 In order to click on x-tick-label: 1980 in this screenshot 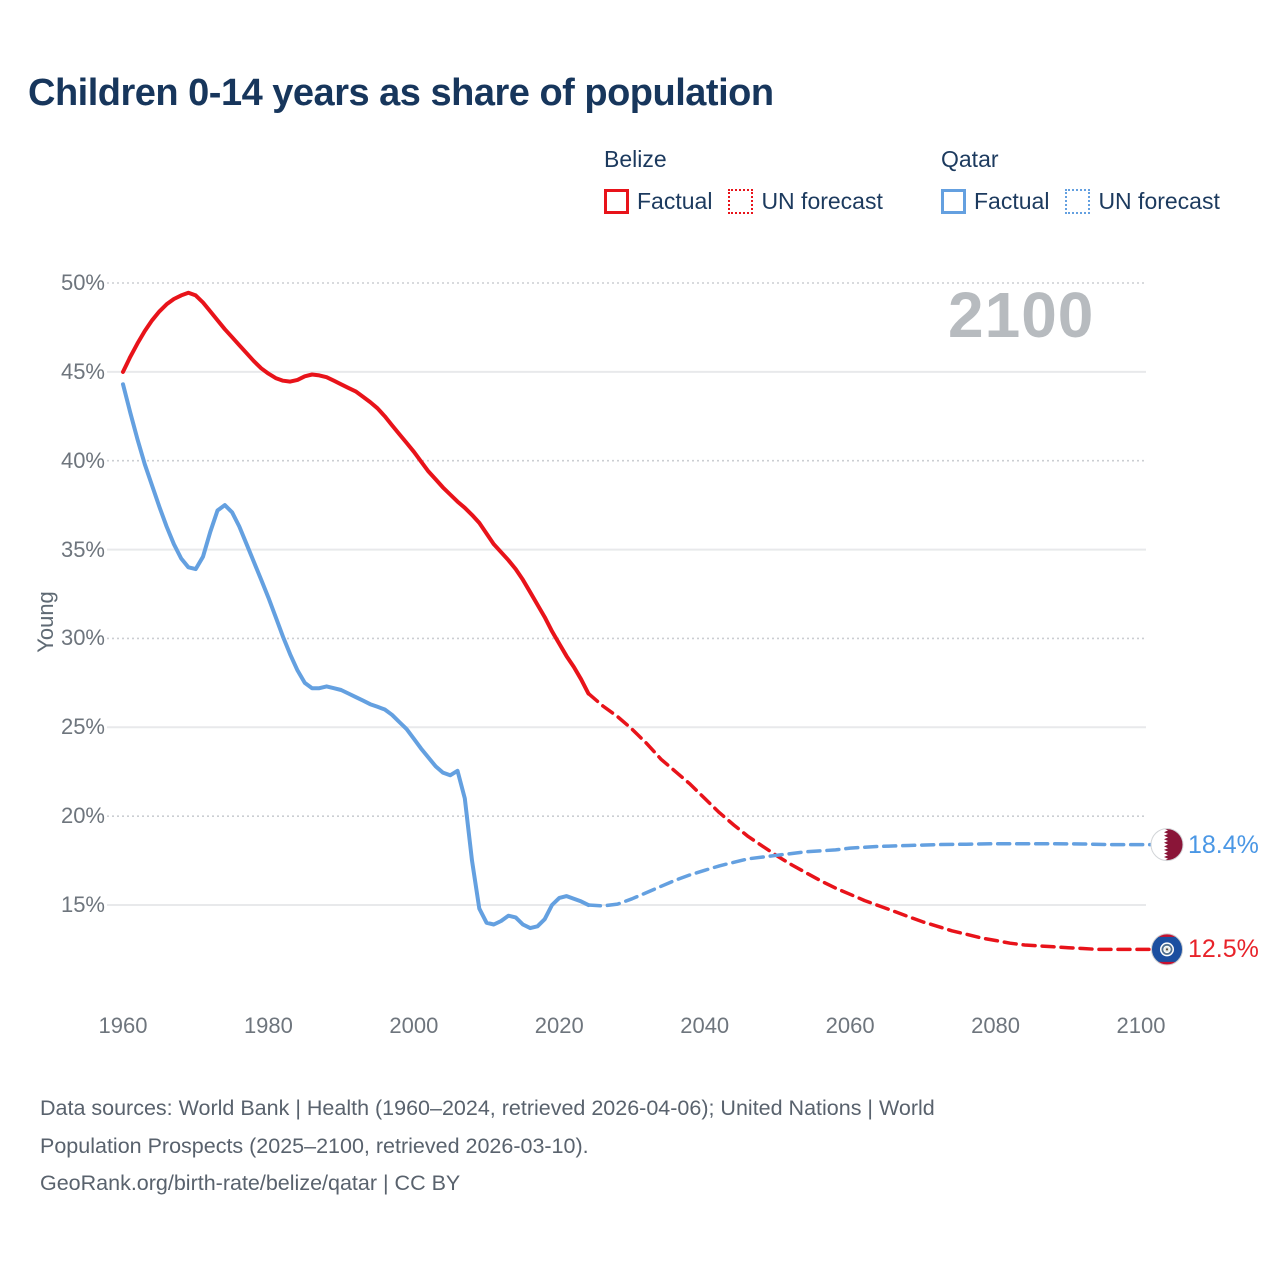, I will do `click(268, 1025)`.